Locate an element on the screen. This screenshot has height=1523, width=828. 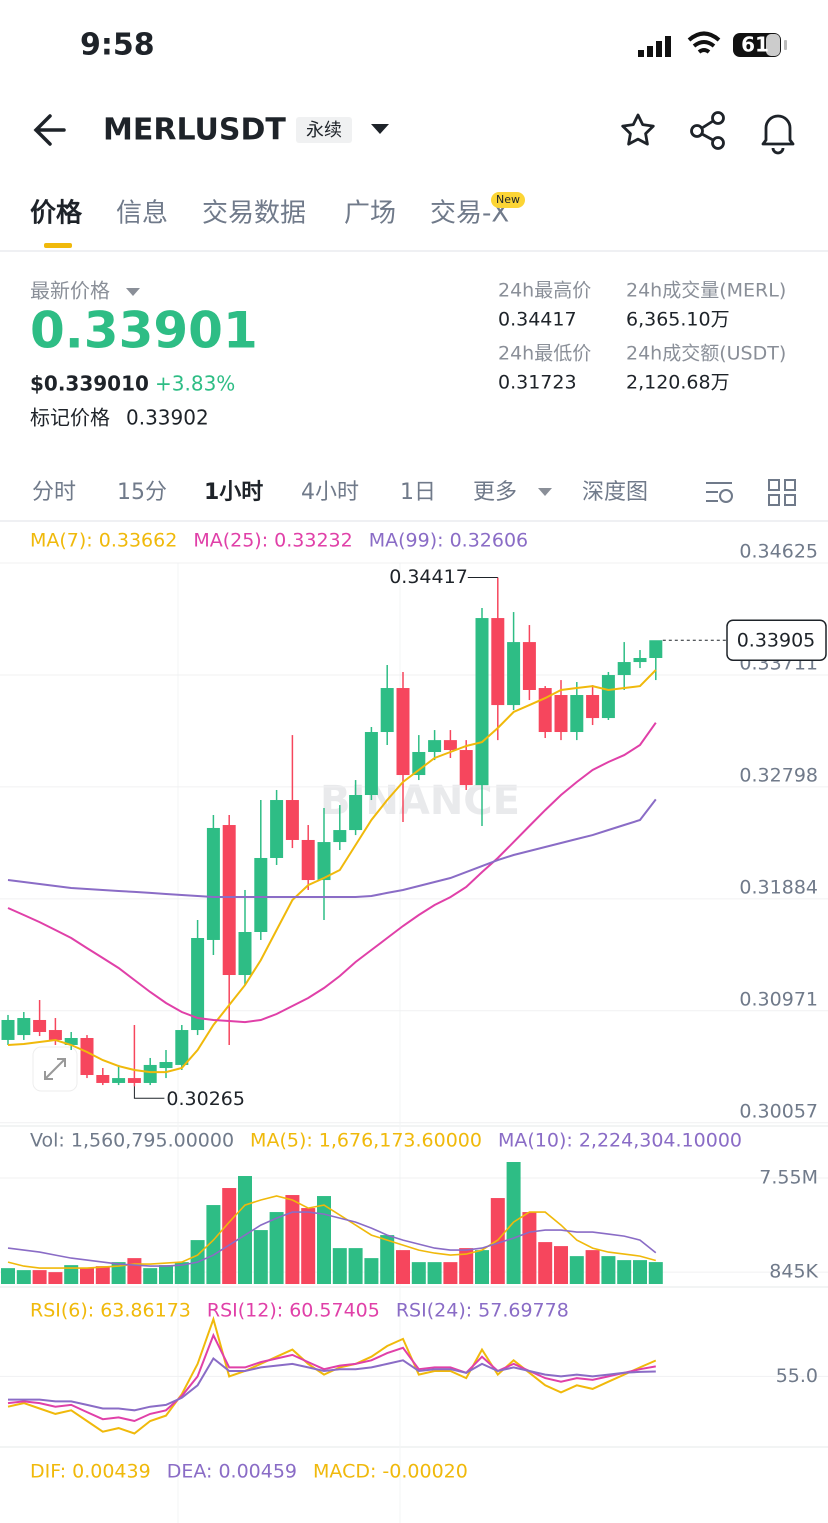
tab: 价格 is located at coordinates (56, 213).